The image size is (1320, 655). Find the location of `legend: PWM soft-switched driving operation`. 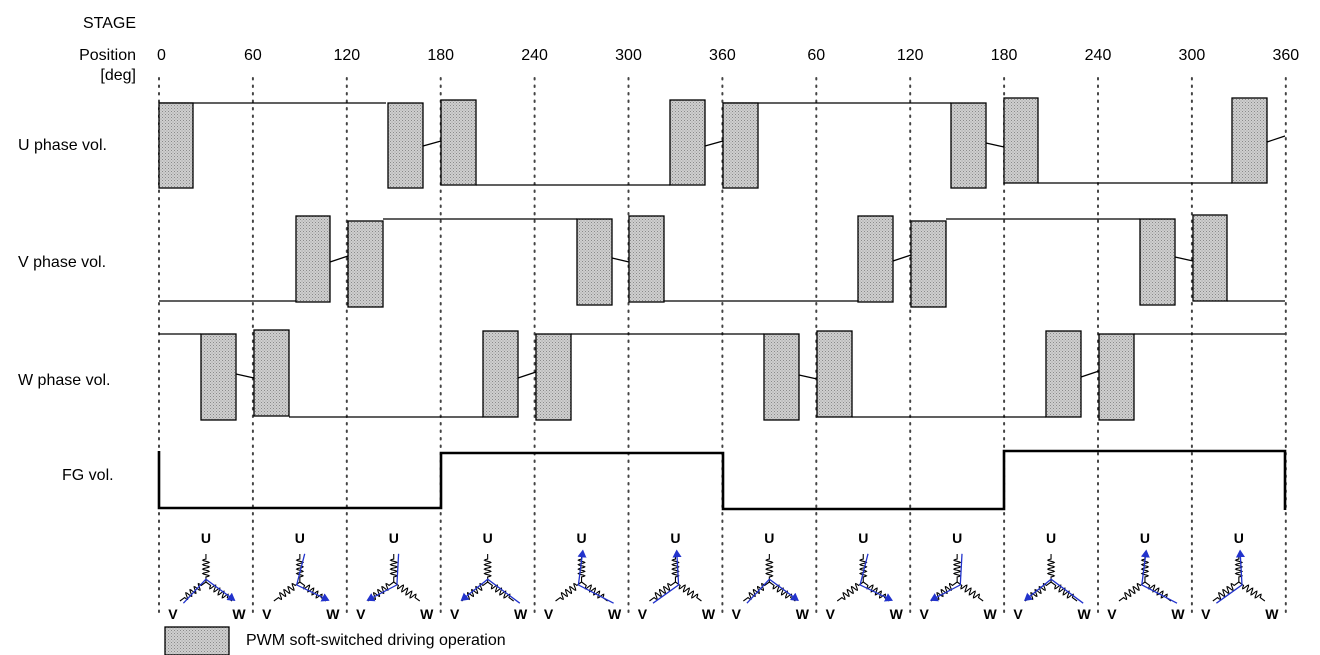

legend: PWM soft-switched driving operation is located at coordinates (335, 640).